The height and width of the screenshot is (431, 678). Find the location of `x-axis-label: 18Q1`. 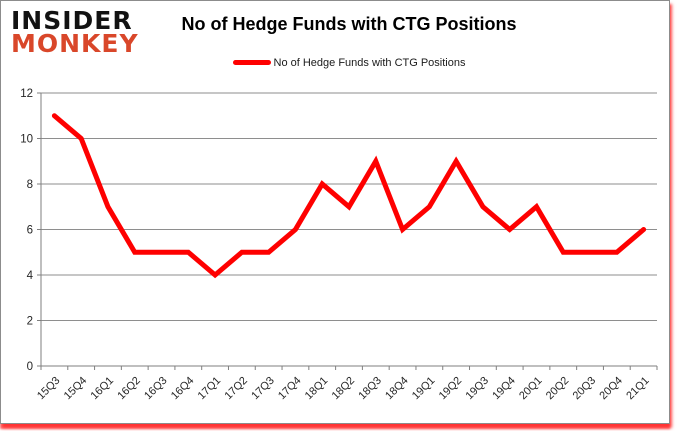

x-axis-label: 18Q1 is located at coordinates (317, 389).